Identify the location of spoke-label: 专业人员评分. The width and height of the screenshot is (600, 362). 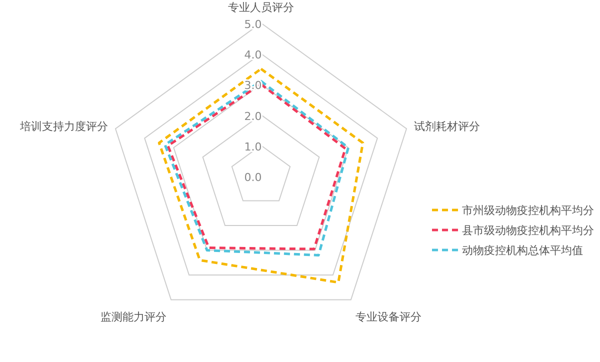
(261, 7).